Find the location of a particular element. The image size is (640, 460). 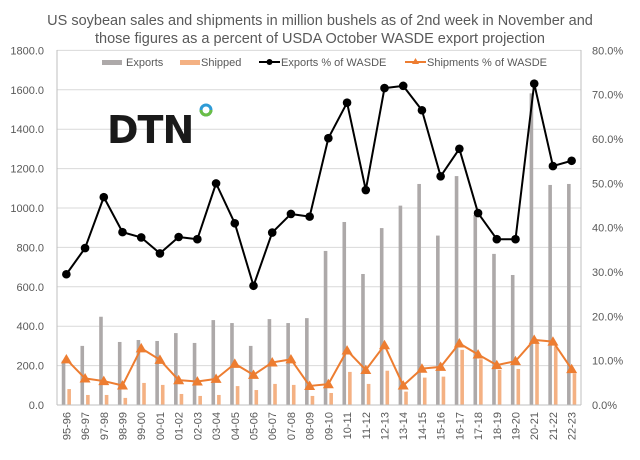

right-axis-tick-label: 30.0% is located at coordinates (607, 273).